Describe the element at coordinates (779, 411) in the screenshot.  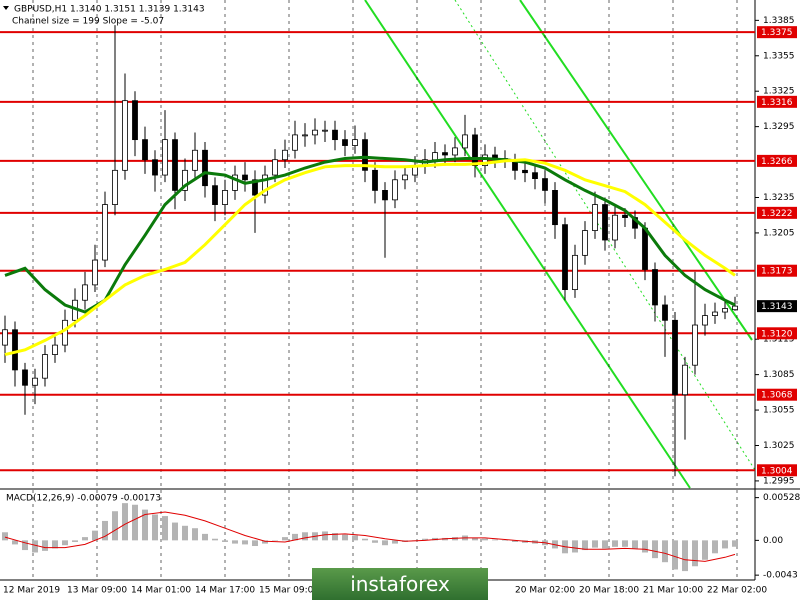
I see `y-tick-label: 1.3055` at that location.